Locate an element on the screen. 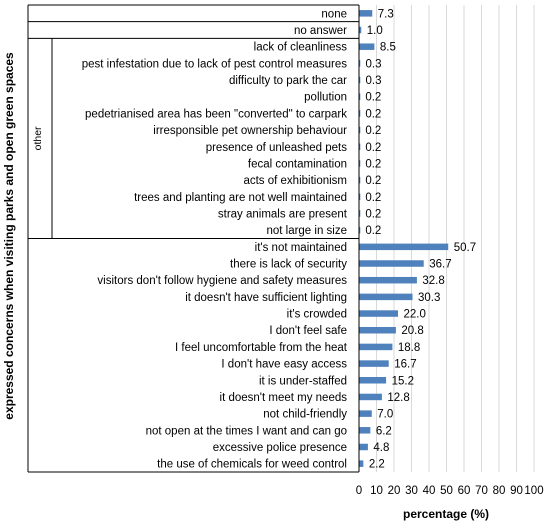  x-tick-label: 30 is located at coordinates (411, 491).